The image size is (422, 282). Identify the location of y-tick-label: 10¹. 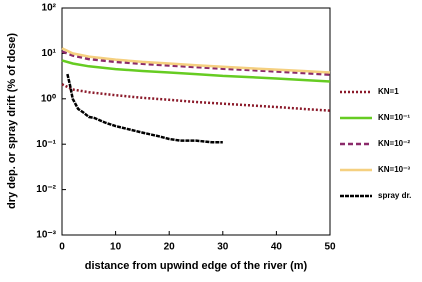
(49, 53).